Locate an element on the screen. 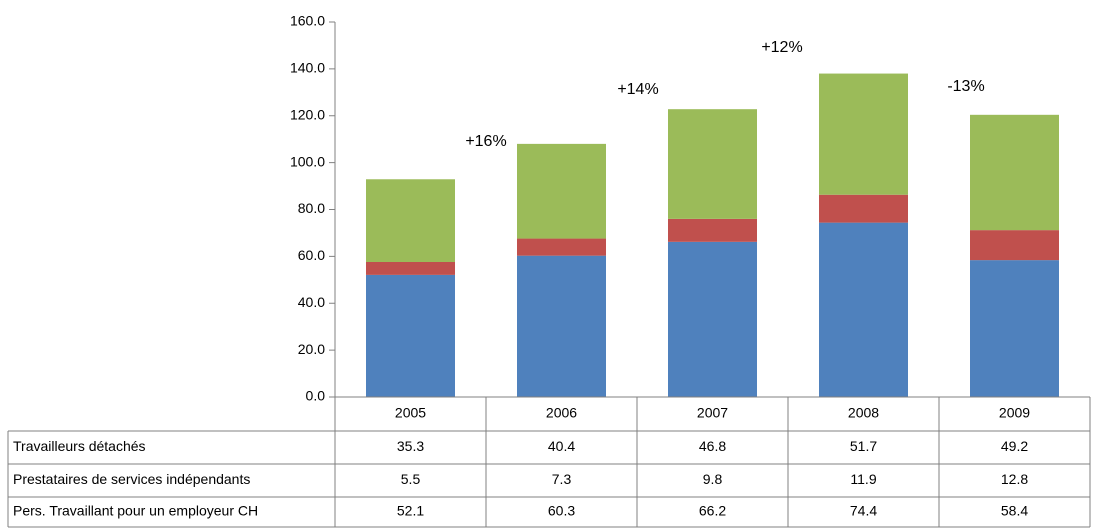 The image size is (1099, 528). table-value: 60.3 is located at coordinates (561, 511).